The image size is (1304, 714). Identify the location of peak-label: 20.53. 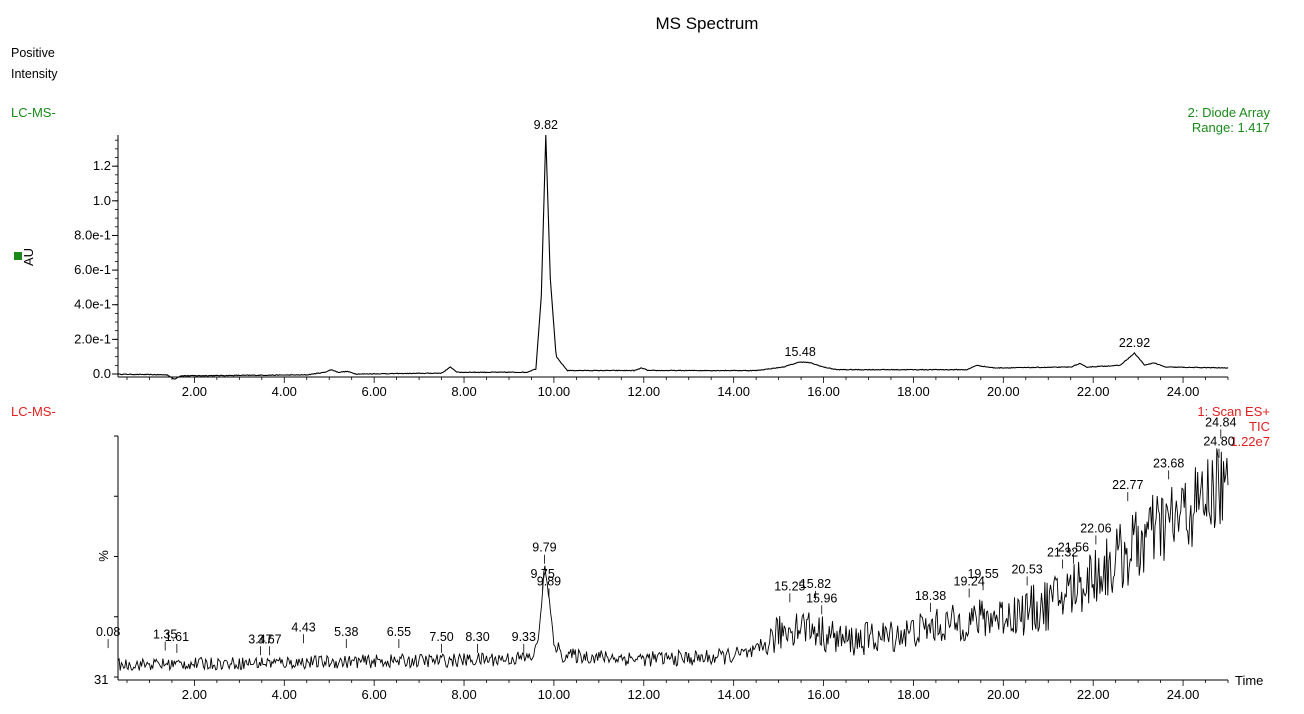
(1026, 569).